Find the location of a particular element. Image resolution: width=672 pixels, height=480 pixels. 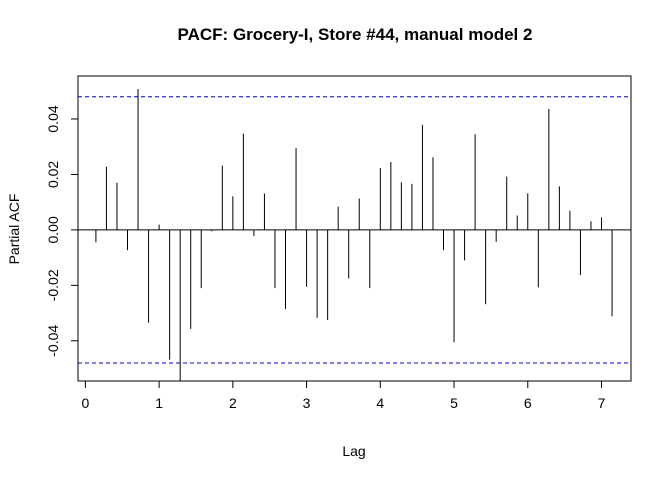

x-tick-label: 1 is located at coordinates (159, 403).